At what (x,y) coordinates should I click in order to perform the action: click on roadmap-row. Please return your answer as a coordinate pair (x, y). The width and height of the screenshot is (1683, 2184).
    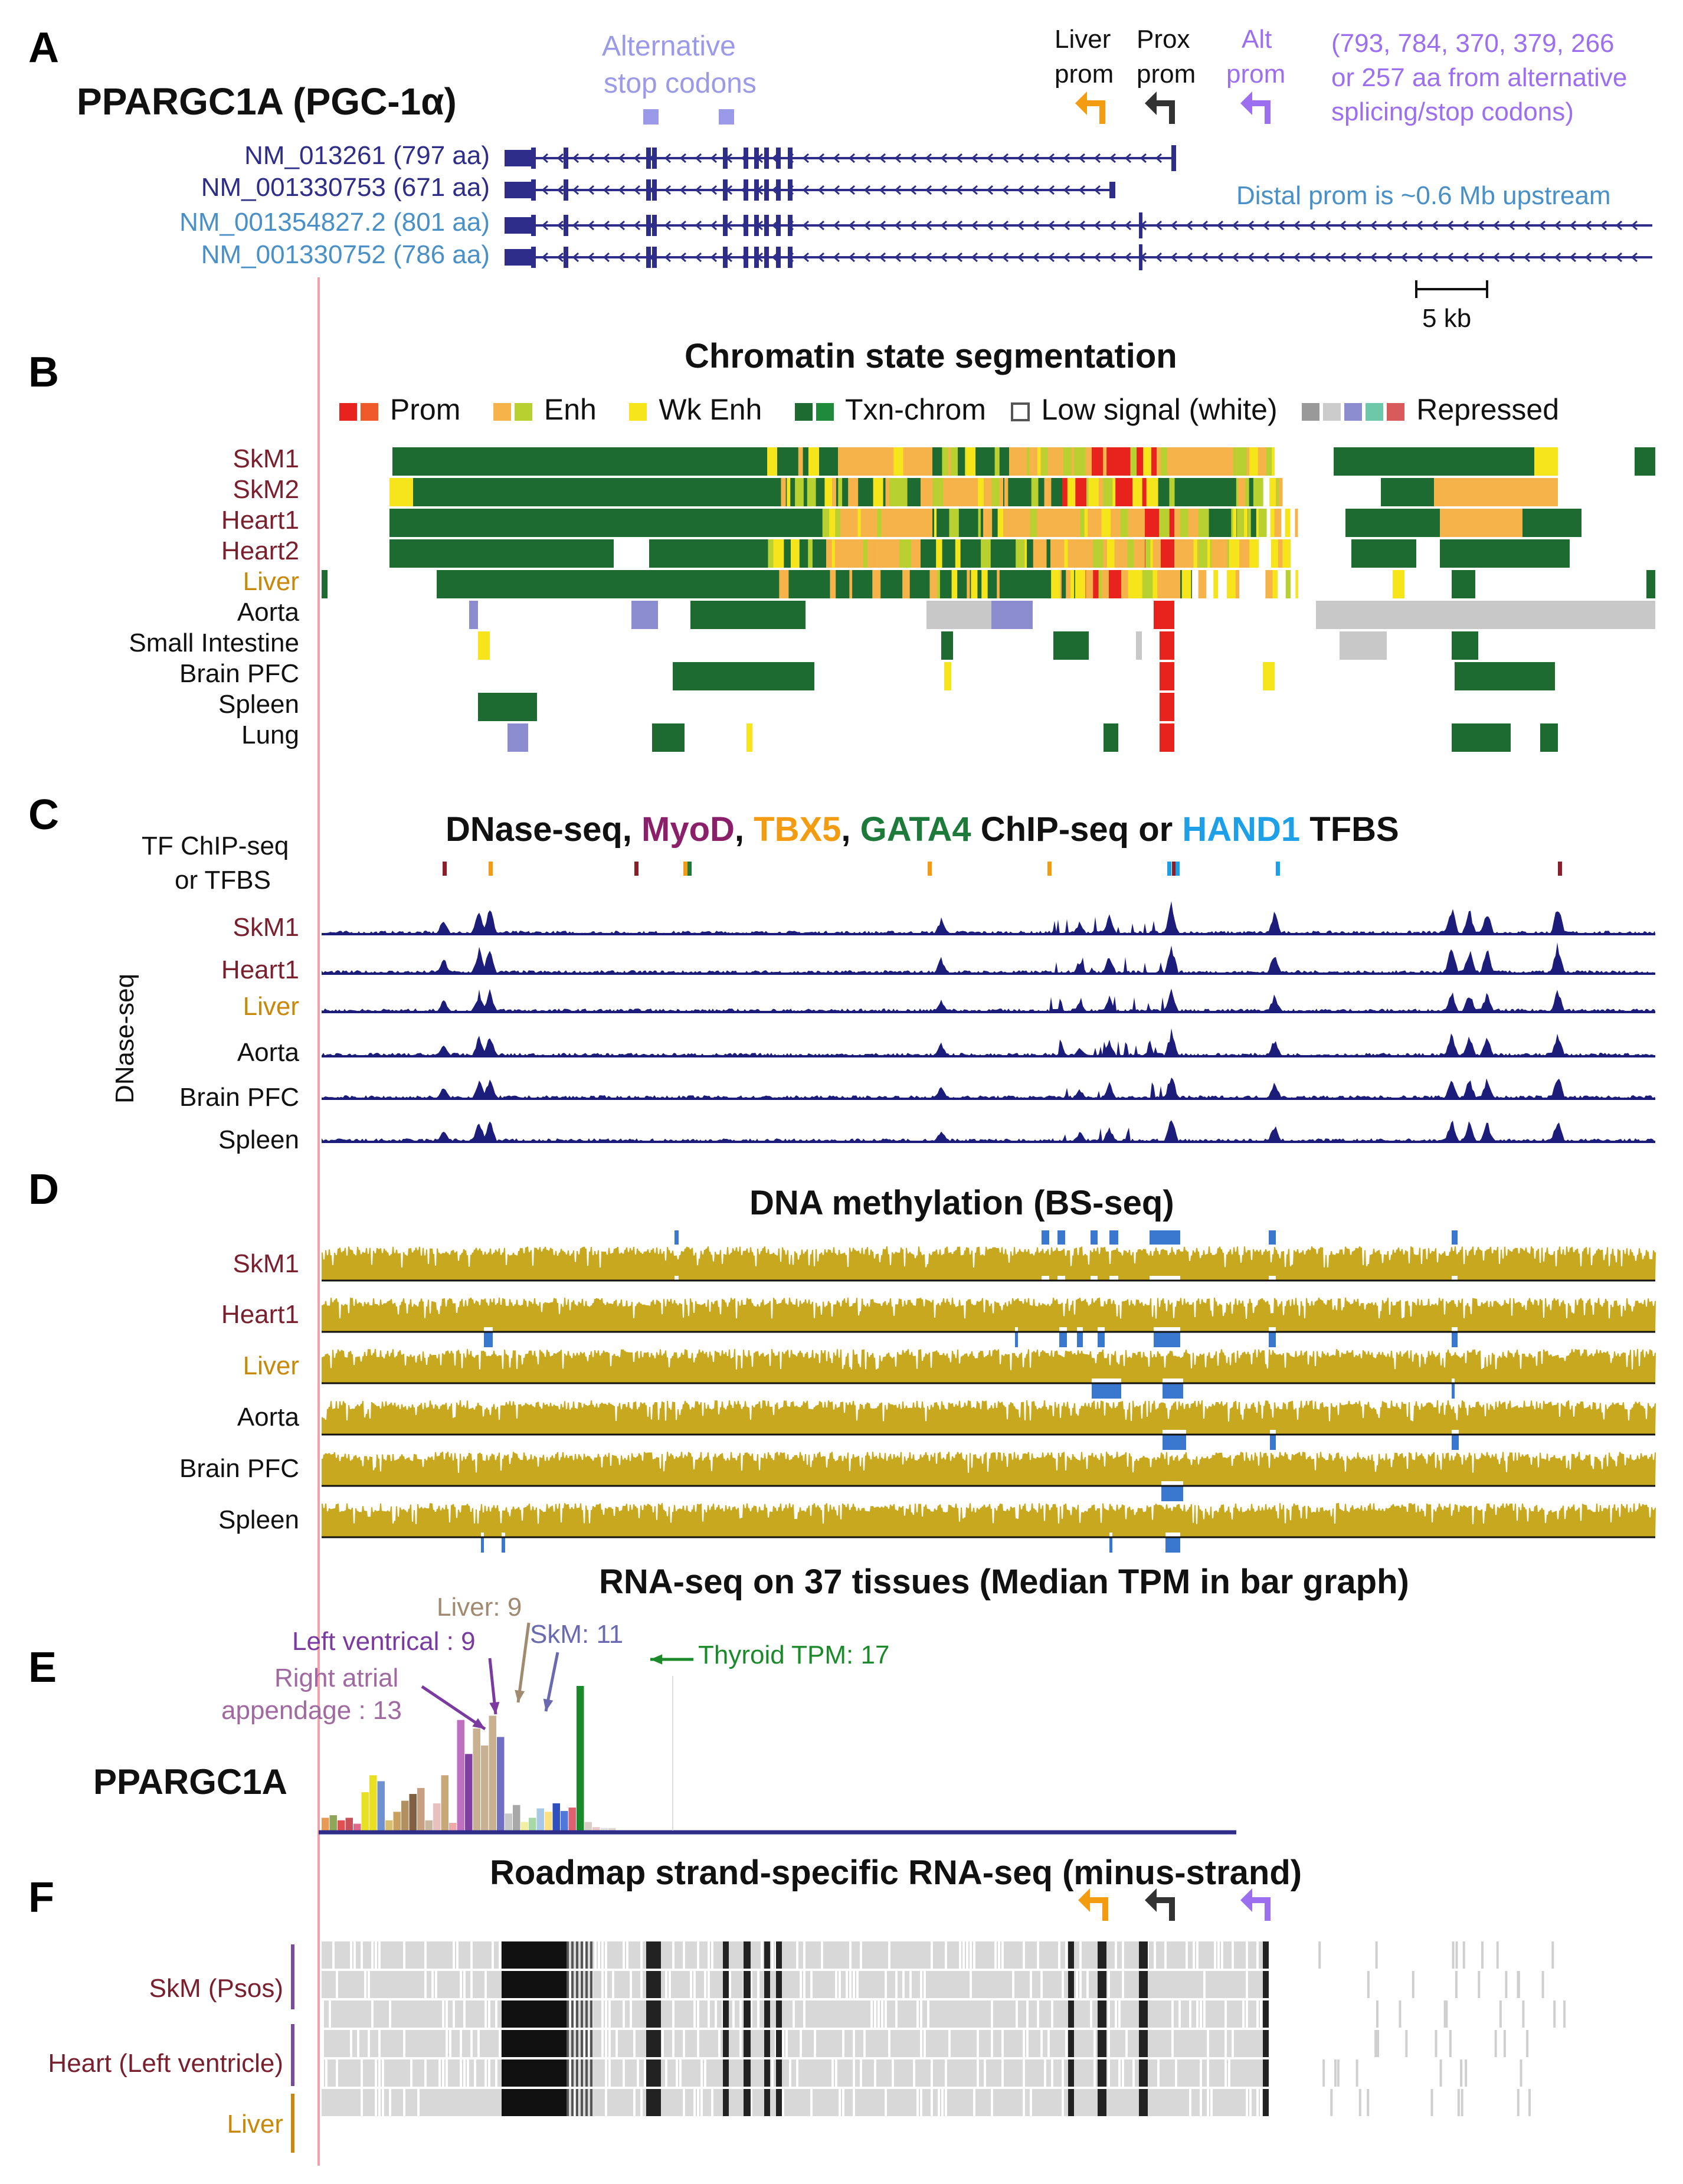
    Looking at the image, I should click on (795, 1955).